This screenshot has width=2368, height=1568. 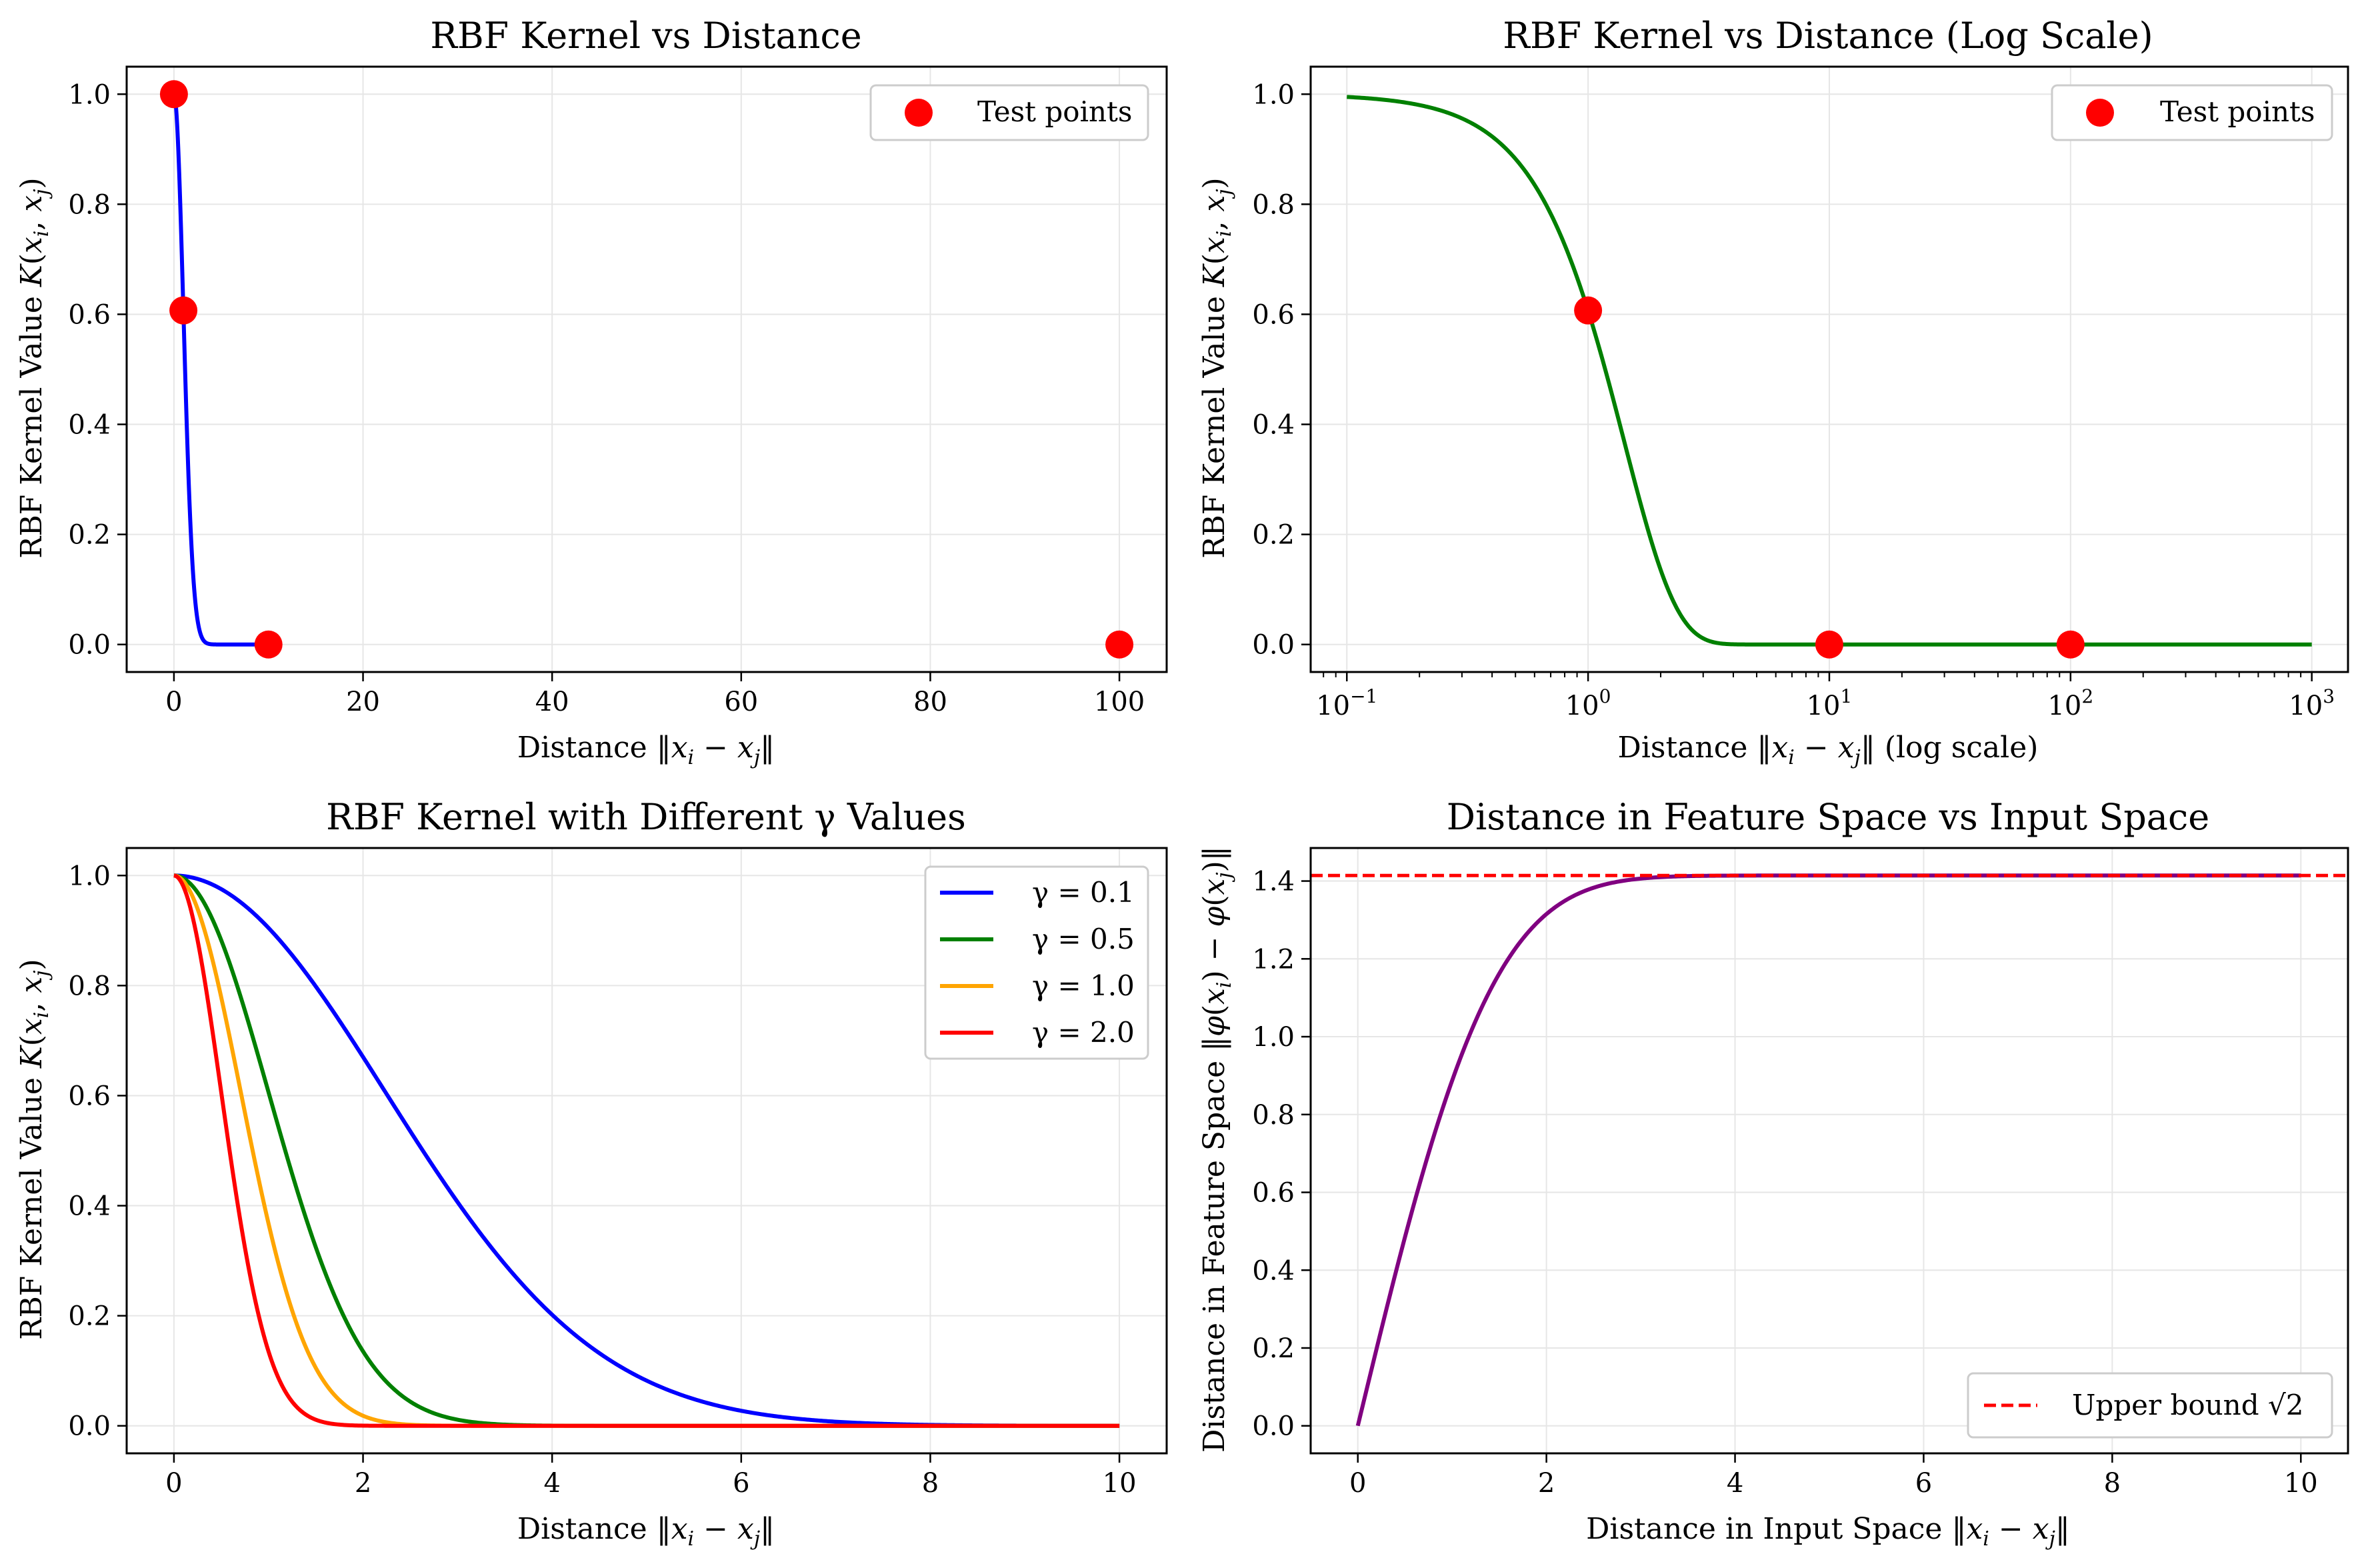 I want to click on chart-title: Distance in Feature Space vs Input Space, so click(x=1828, y=817).